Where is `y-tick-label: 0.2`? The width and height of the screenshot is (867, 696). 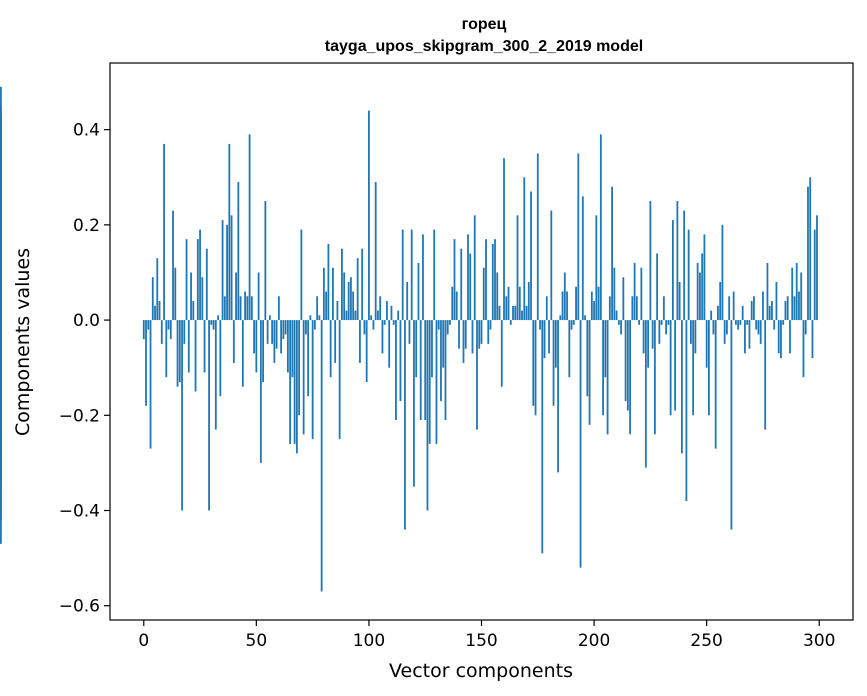 y-tick-label: 0.2 is located at coordinates (86, 226).